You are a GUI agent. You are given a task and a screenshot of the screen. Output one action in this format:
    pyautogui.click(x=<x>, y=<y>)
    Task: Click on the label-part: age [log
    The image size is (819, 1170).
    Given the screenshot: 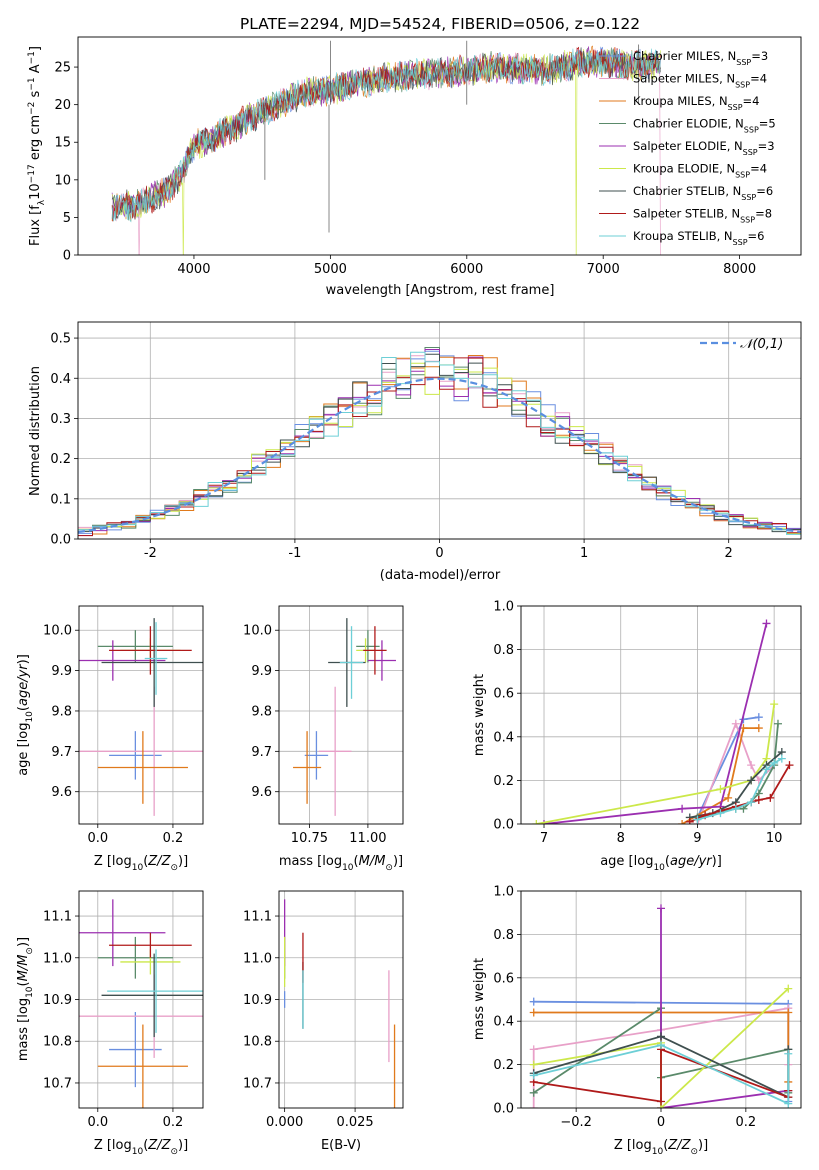 What is the action you would take?
    pyautogui.click(x=626, y=861)
    